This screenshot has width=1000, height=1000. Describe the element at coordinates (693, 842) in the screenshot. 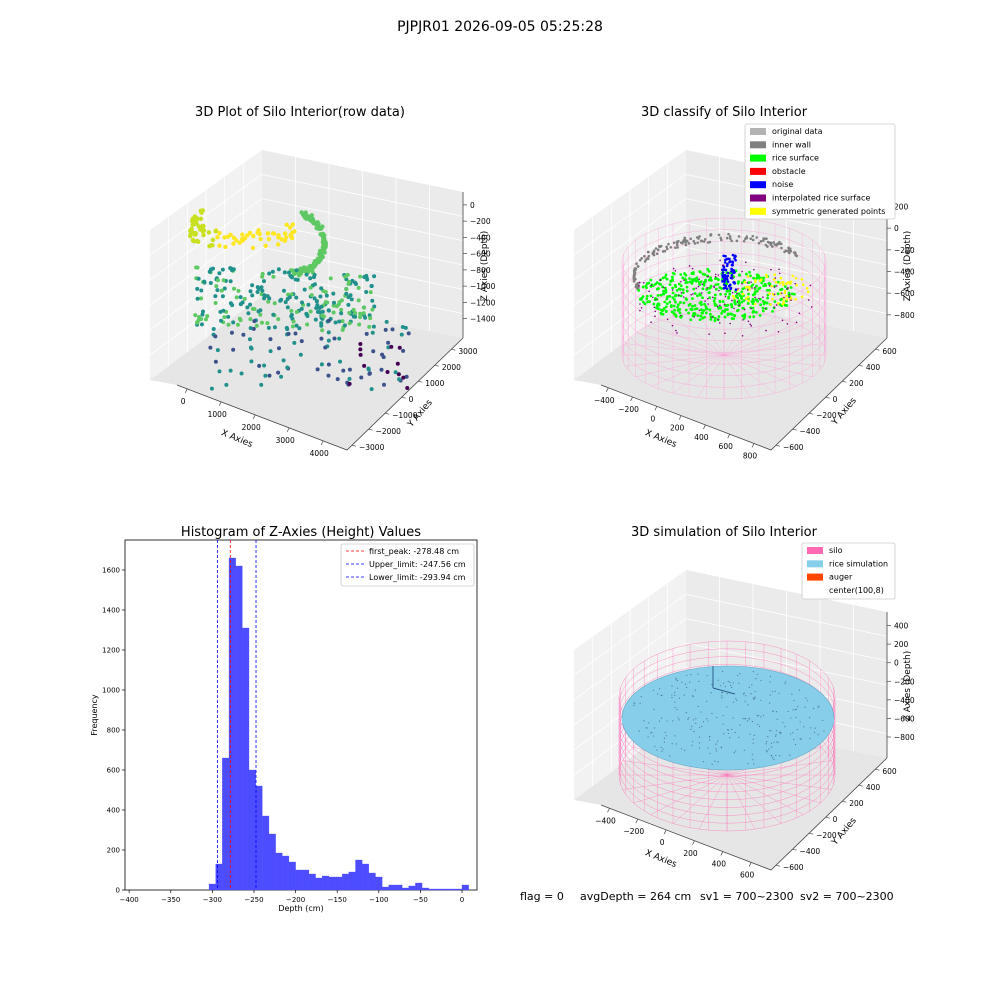

I see `simulation-xtick-mark` at that location.